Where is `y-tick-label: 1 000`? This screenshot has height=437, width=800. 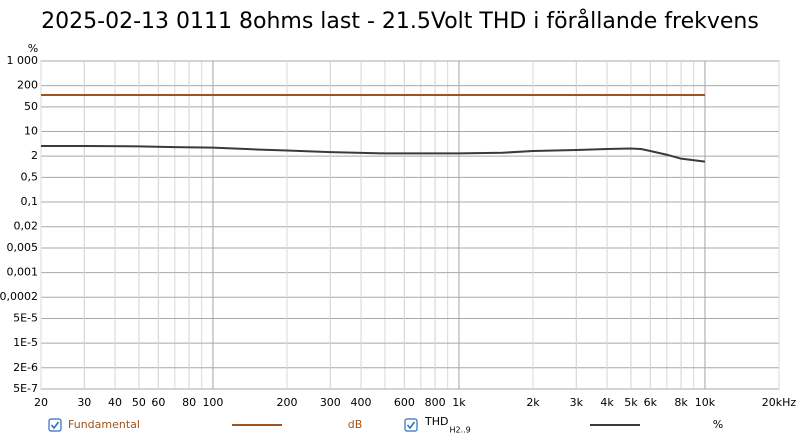
y-tick-label: 1 000 is located at coordinates (23, 60).